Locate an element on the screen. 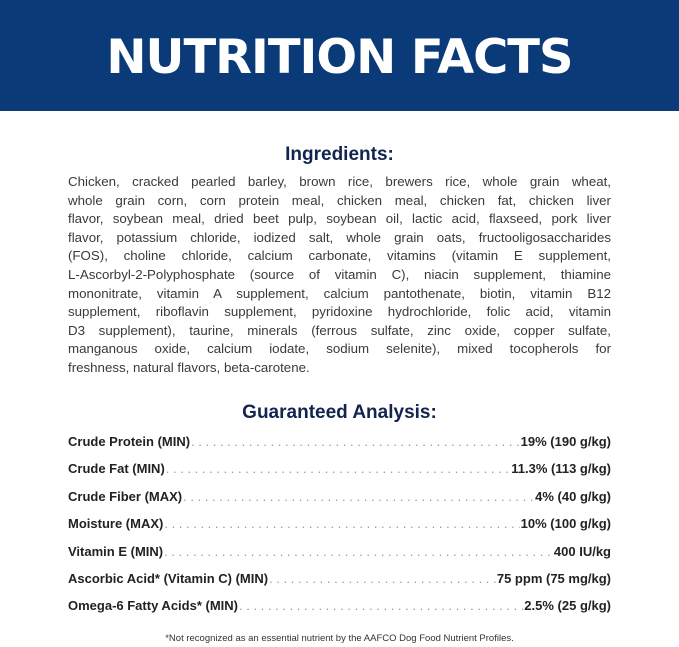 Image resolution: width=679 pixels, height=647 pixels. page-title: NUTRITION FACTS is located at coordinates (339, 57).